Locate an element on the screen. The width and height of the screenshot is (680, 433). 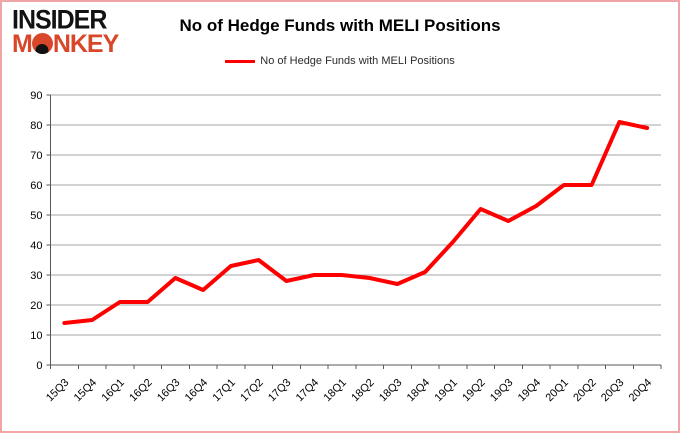
y-axis-label: 60 is located at coordinates (36, 186).